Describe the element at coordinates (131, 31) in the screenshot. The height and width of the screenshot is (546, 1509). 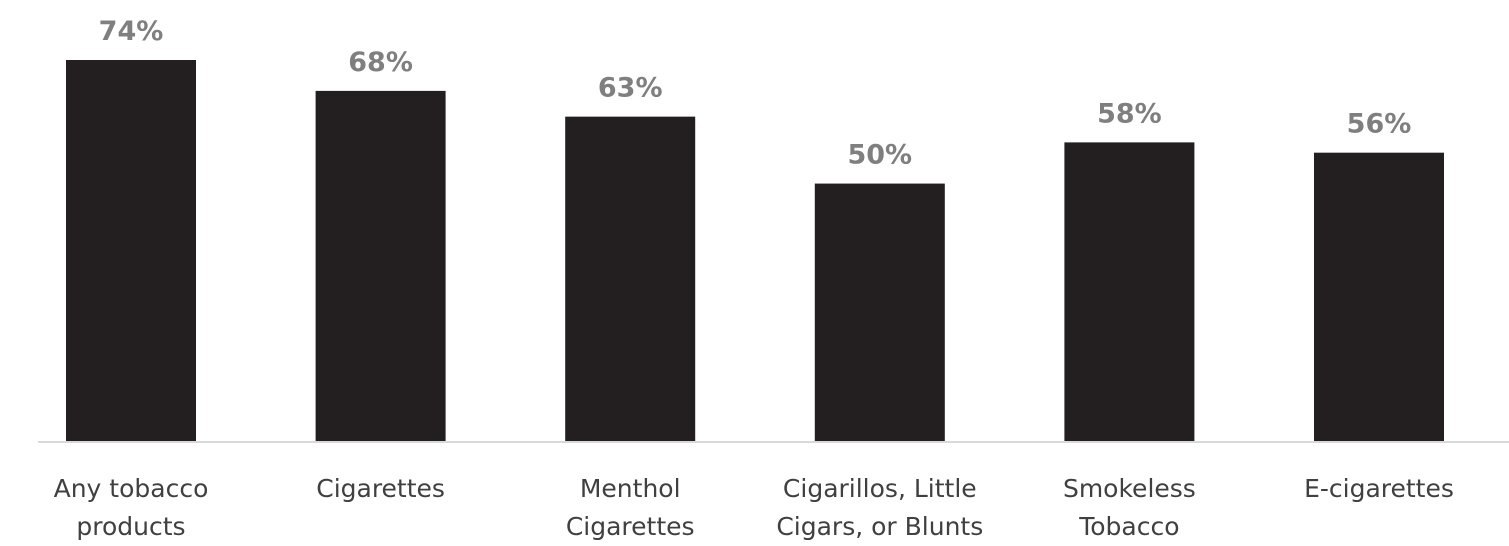
I see `value-label: 74%` at that location.